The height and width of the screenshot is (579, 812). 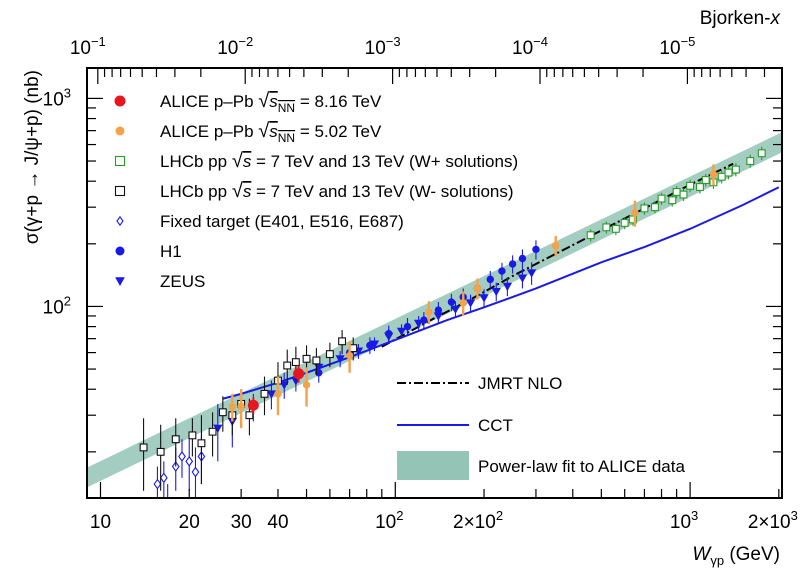 What do you see at coordinates (277, 522) in the screenshot?
I see `x-tick-label: 40` at bounding box center [277, 522].